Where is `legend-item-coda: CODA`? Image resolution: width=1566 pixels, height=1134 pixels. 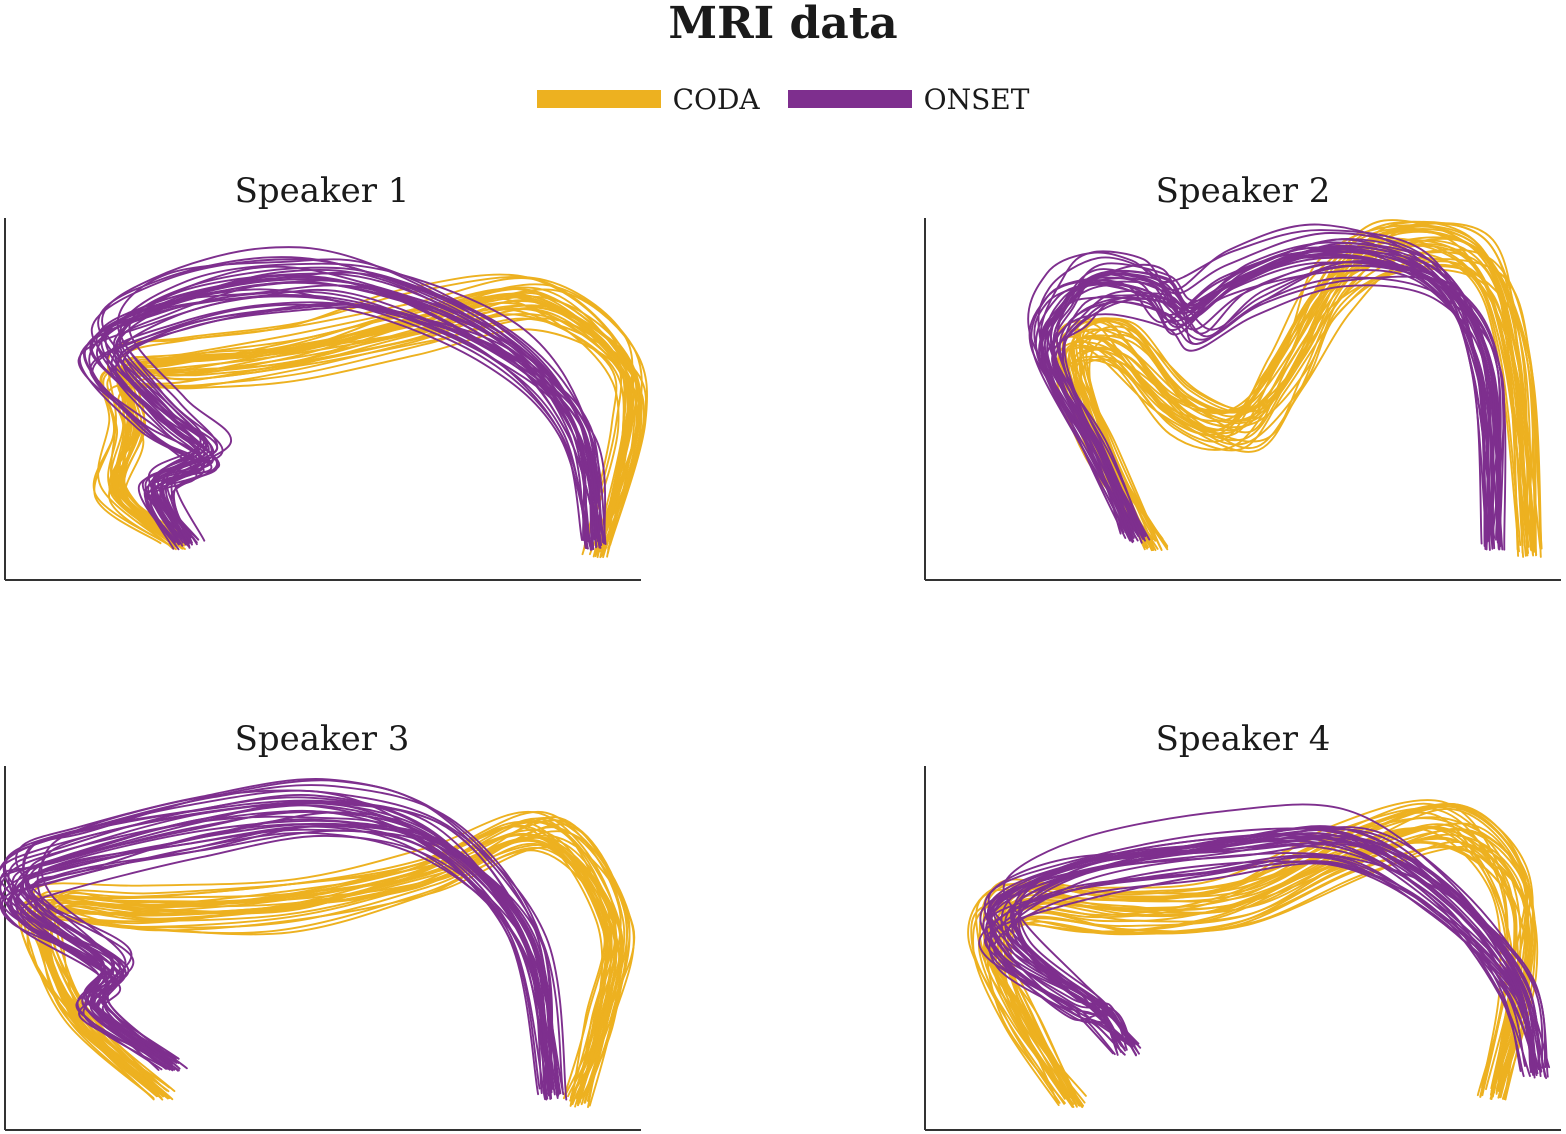 legend-item-coda: CODA is located at coordinates (648, 99).